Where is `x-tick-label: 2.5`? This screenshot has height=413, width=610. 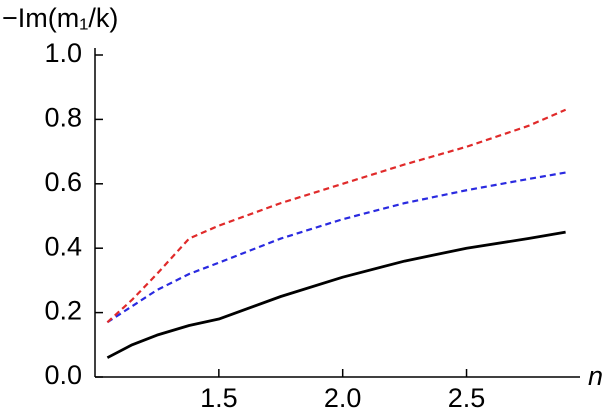
x-tick-label: 2.5 is located at coordinates (467, 398).